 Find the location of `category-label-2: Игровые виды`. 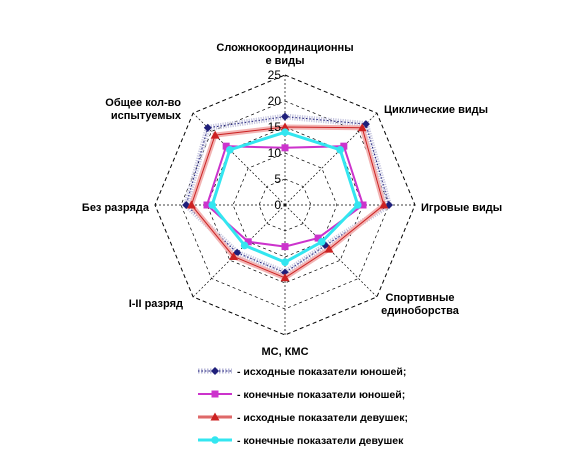

category-label-2: Игровые виды is located at coordinates (461, 208).